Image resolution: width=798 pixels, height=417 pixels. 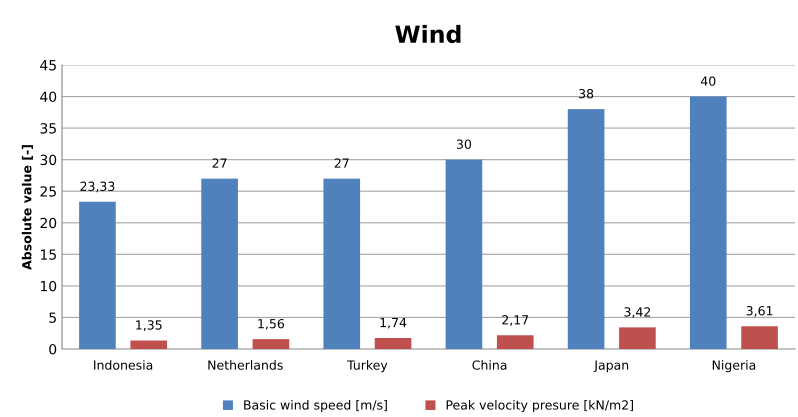 I want to click on data-label: 40, so click(x=708, y=81).